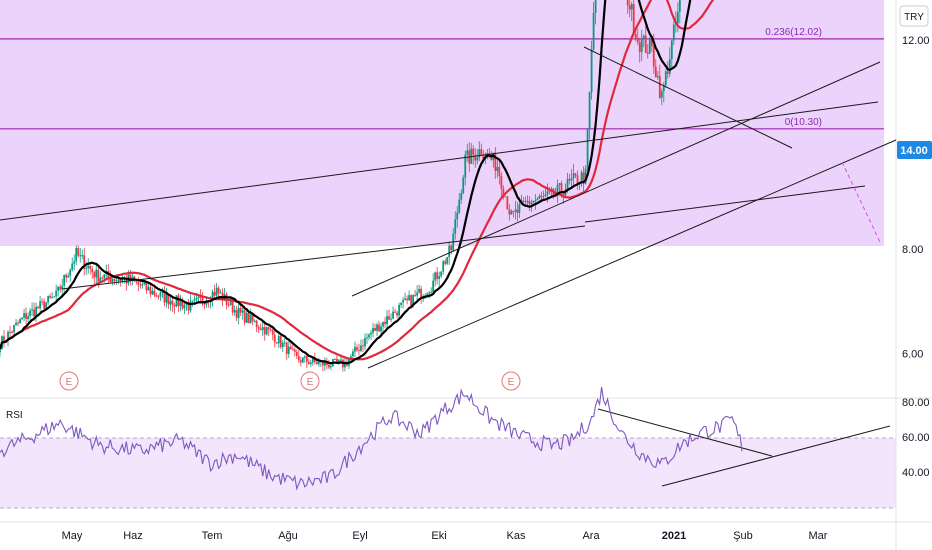 The image size is (932, 550). I want to click on event-marker: E, so click(310, 381).